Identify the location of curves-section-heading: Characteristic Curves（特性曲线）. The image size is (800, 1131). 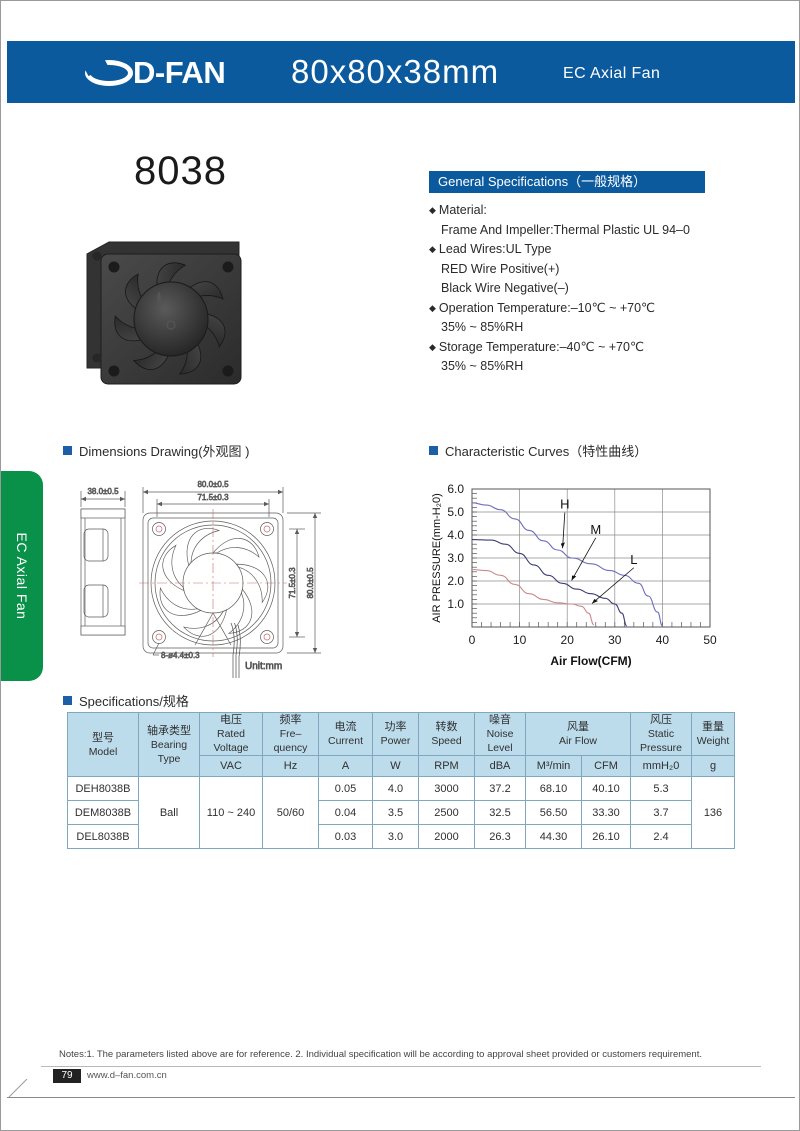
(538, 450).